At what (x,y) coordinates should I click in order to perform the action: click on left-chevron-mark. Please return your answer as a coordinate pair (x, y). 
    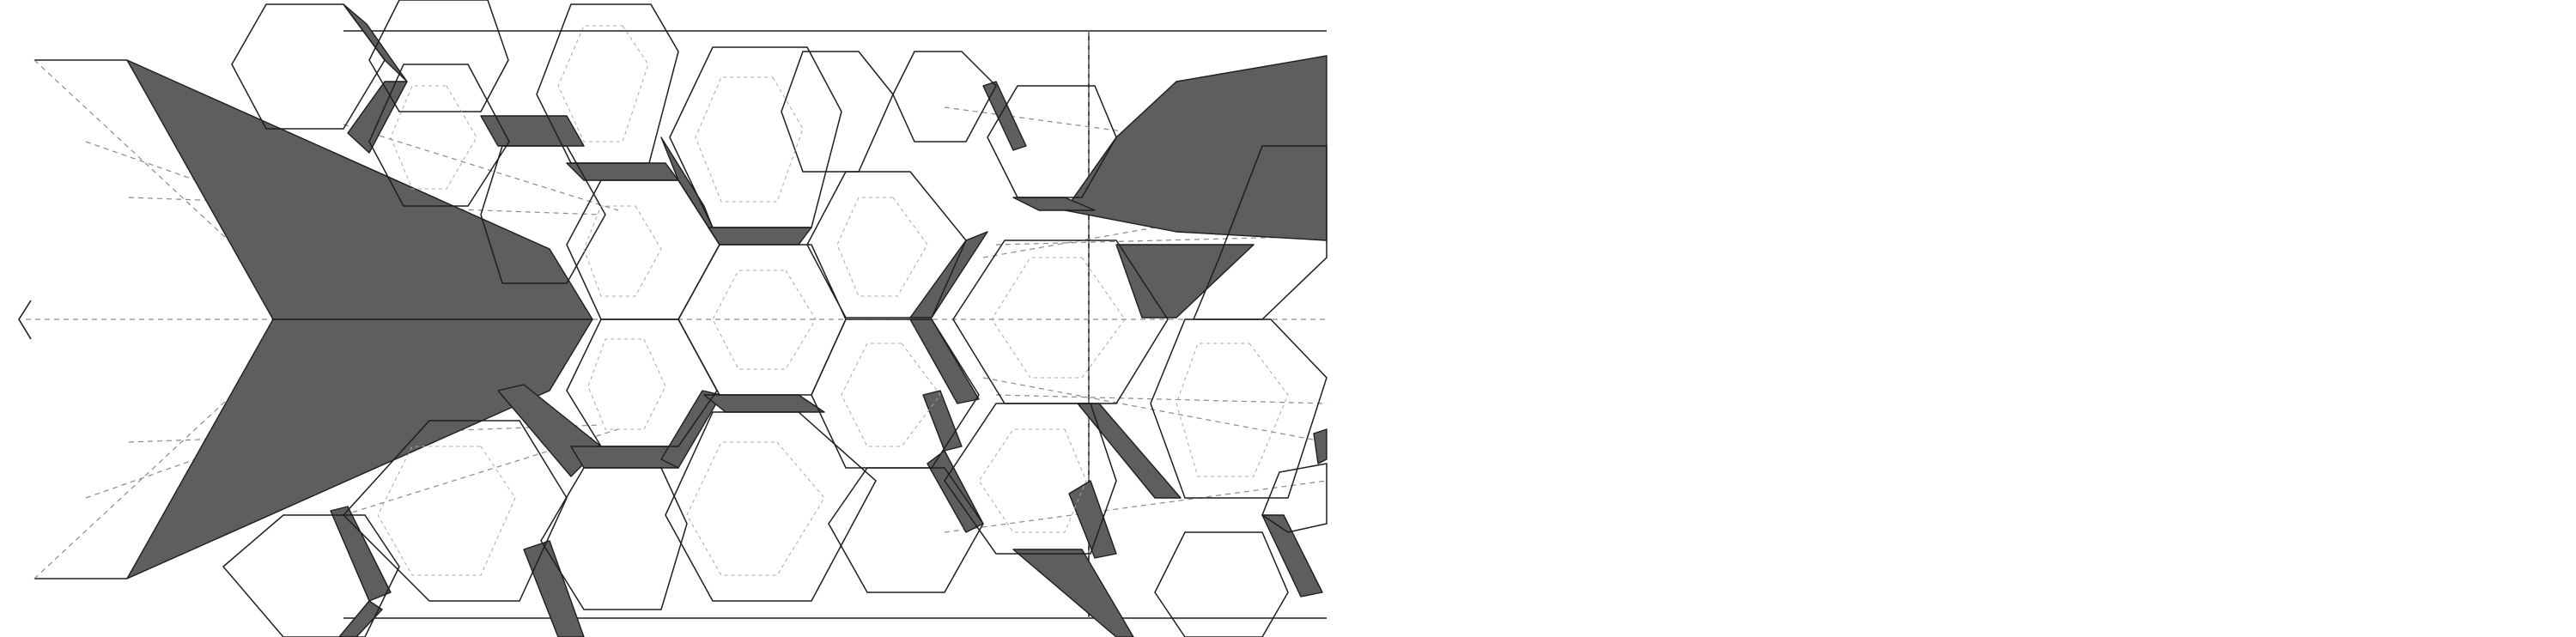
    Looking at the image, I should click on (25, 320).